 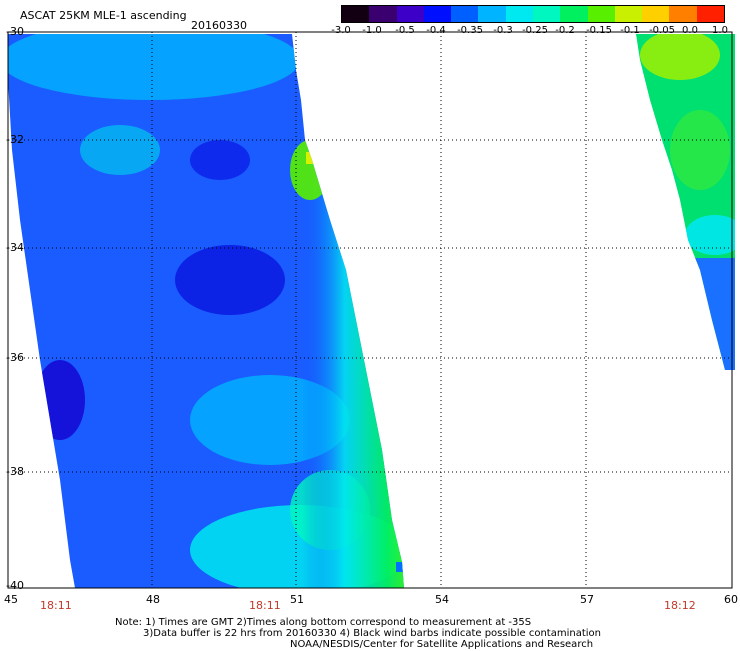 I want to click on colorbar-label: 0.0, so click(x=690, y=30).